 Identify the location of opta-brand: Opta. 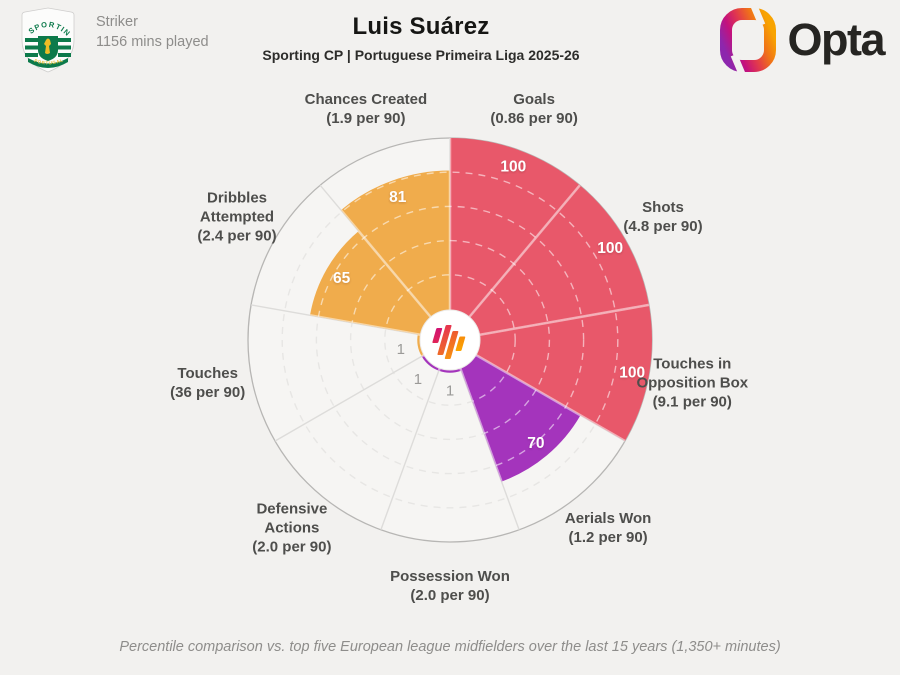
(802, 40).